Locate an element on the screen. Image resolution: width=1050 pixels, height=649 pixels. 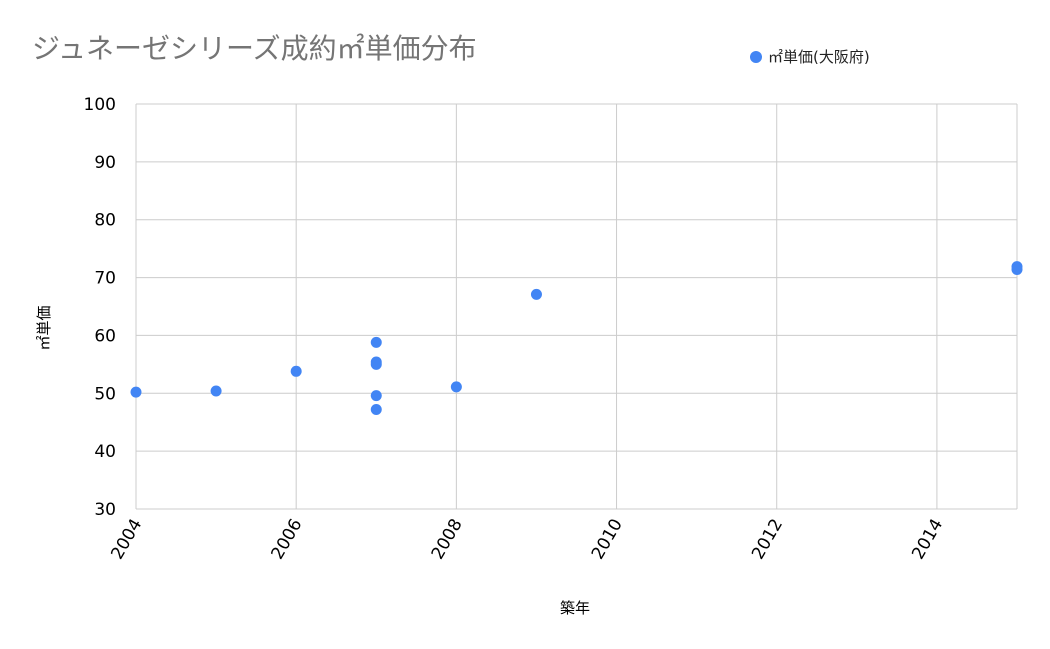
x-tick-label: 2010 is located at coordinates (607, 539).